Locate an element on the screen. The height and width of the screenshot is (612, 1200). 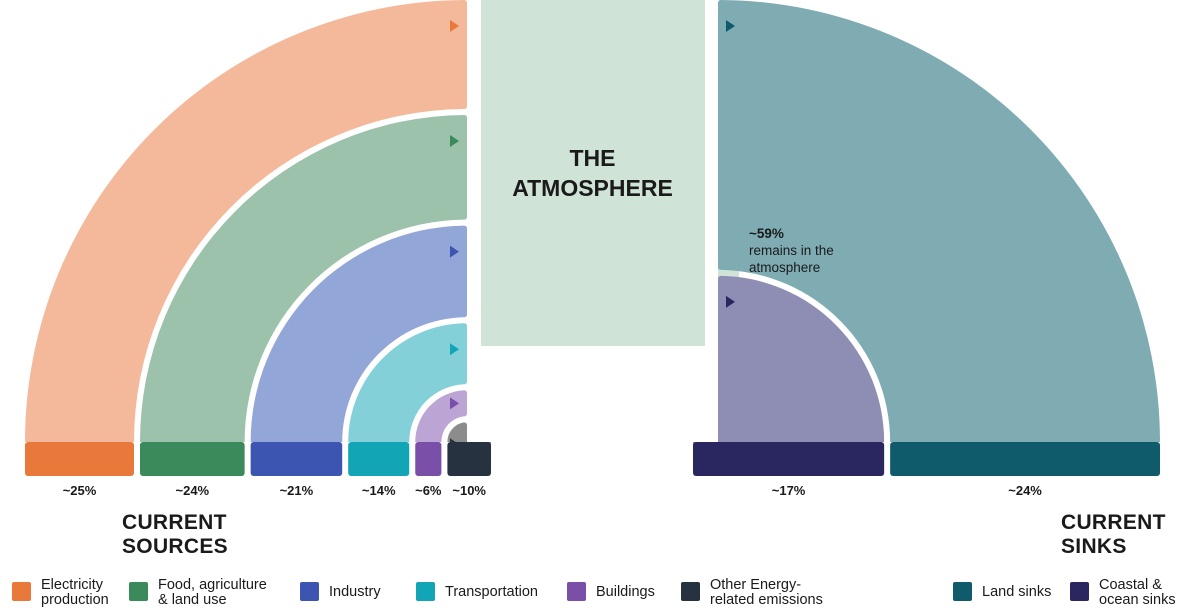
band-cap-transportation is located at coordinates (379, 459).